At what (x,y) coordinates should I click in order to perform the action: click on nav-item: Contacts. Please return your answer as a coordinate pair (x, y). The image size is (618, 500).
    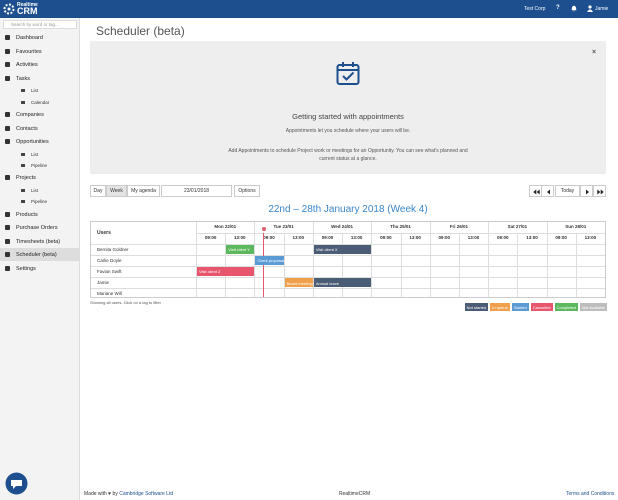
    Looking at the image, I should click on (39, 128).